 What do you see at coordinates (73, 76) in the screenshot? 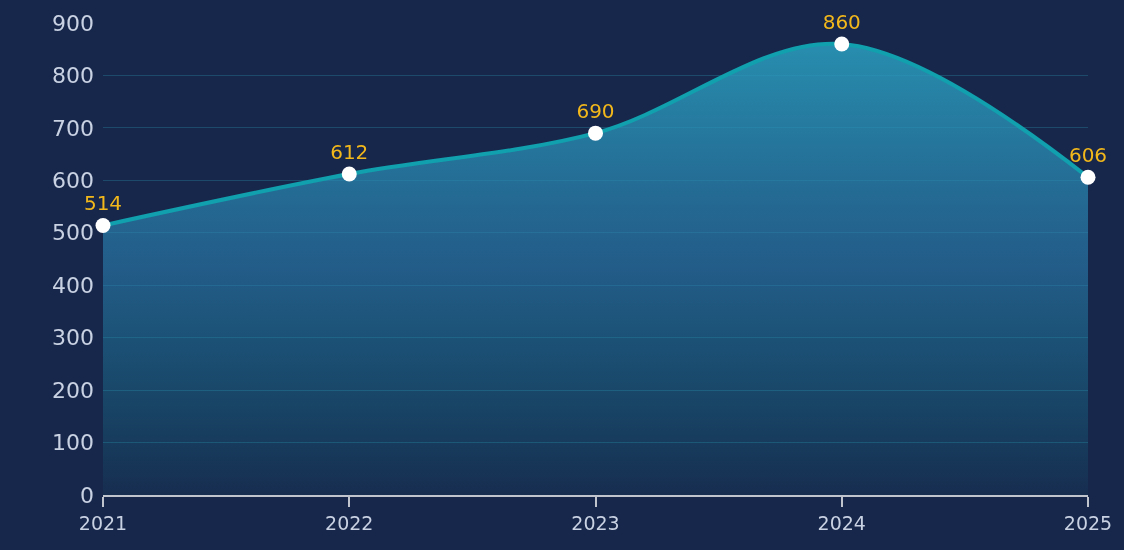
I see `y-tick-label: 800` at bounding box center [73, 76].